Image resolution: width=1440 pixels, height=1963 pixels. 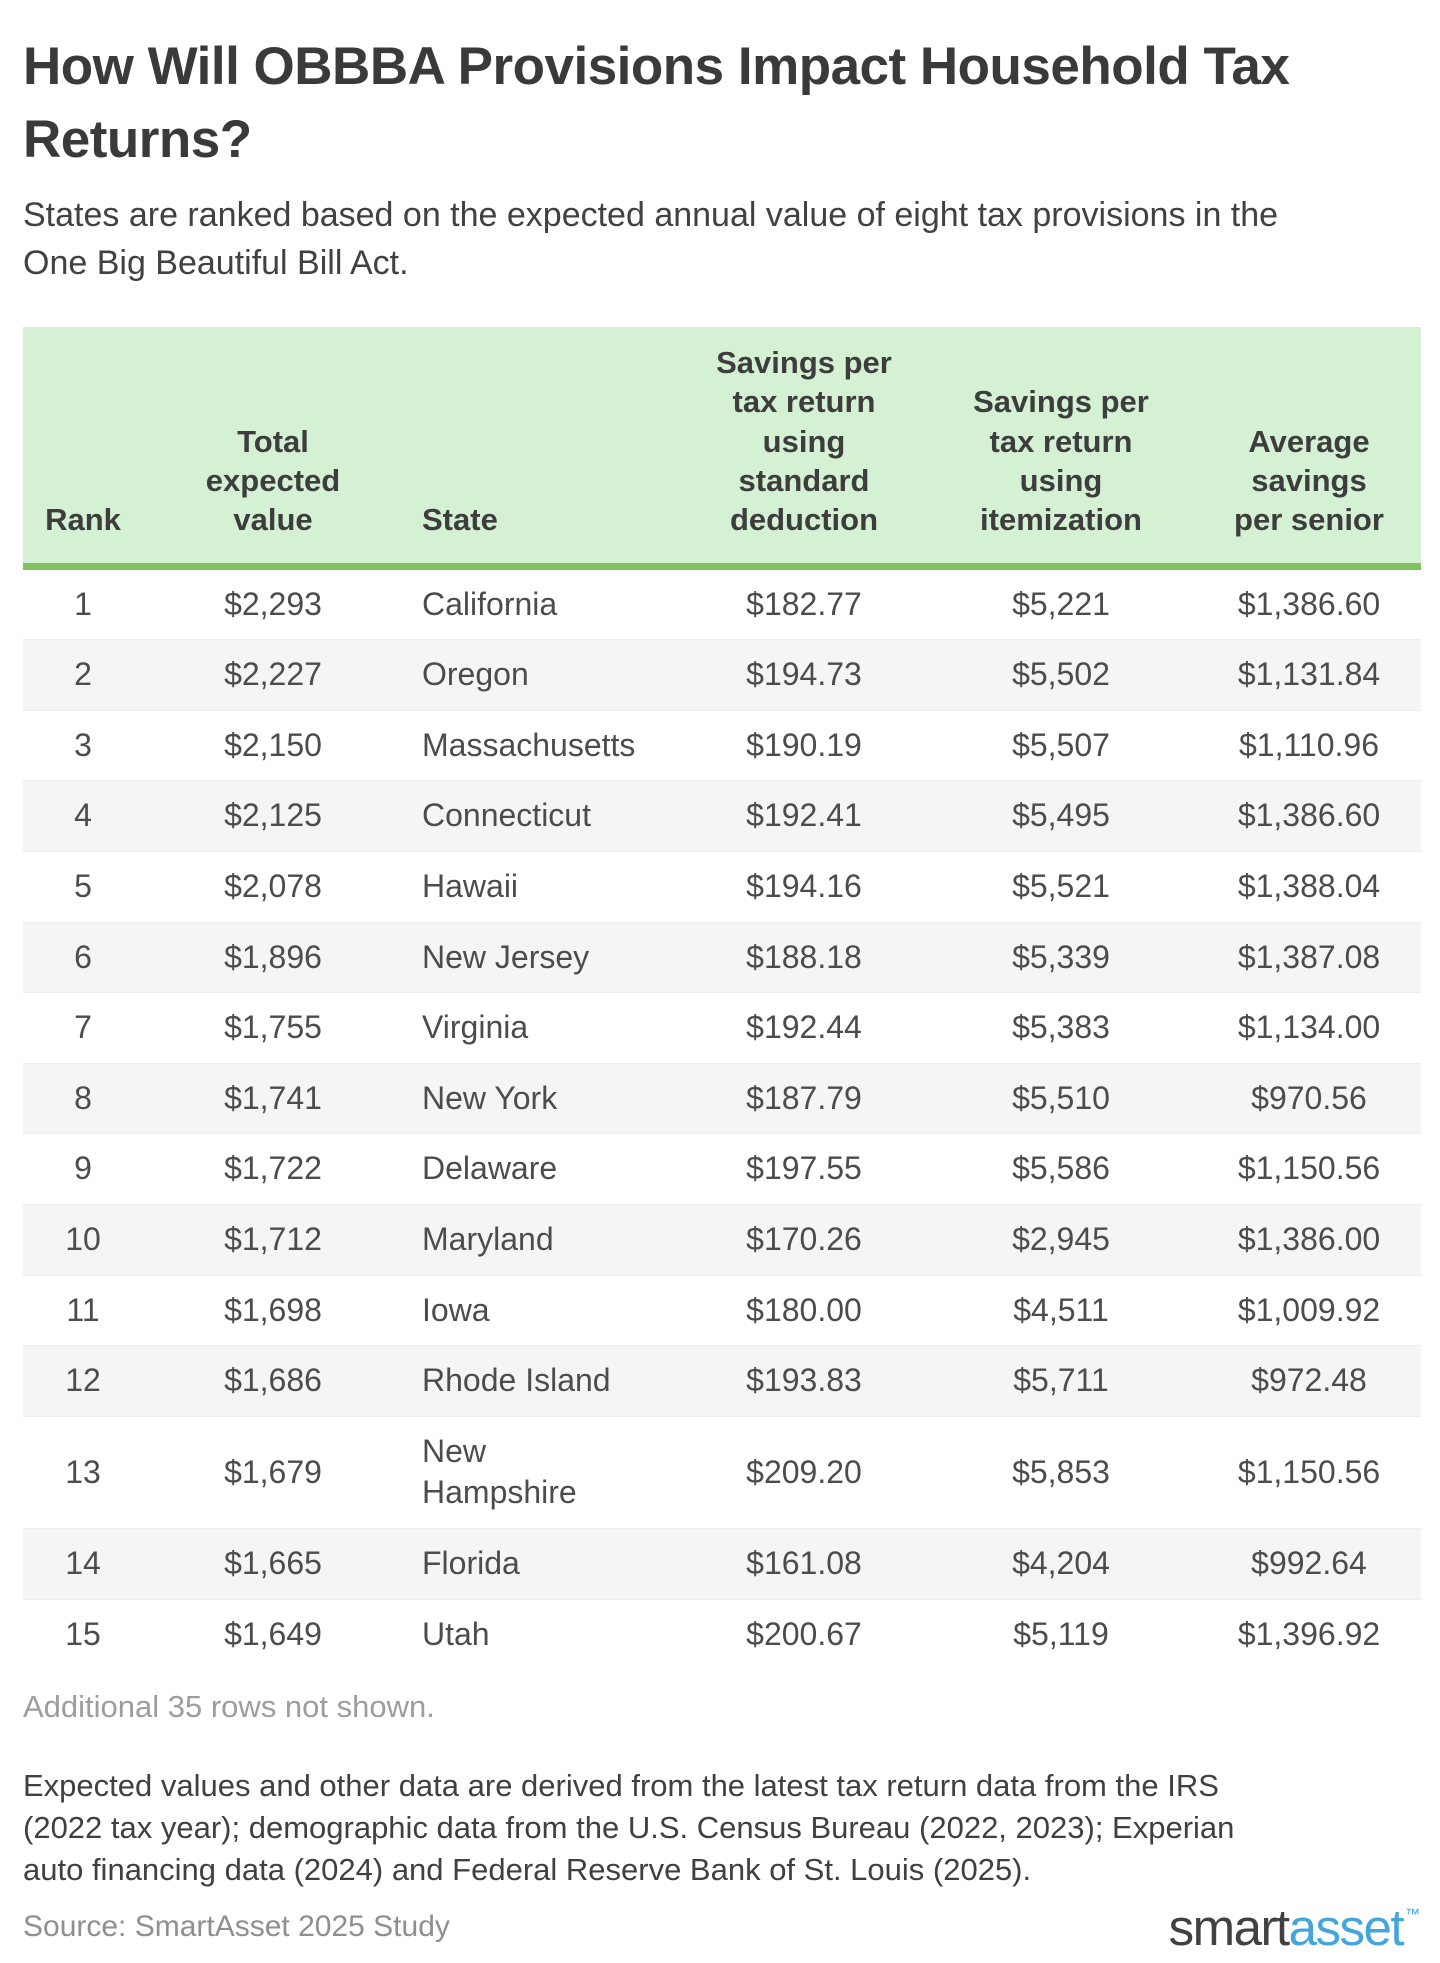 I want to click on cell-state: Utah, so click(x=456, y=1633).